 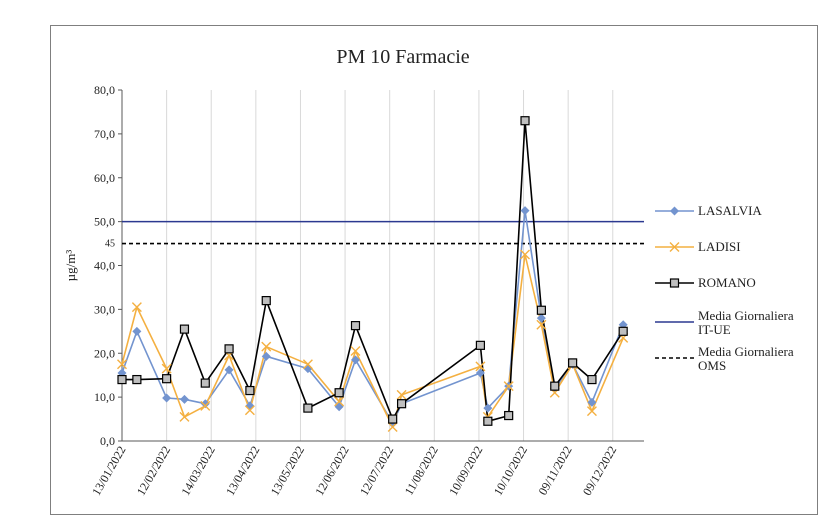 What do you see at coordinates (107, 441) in the screenshot?
I see `y-tick-label: 0,0` at bounding box center [107, 441].